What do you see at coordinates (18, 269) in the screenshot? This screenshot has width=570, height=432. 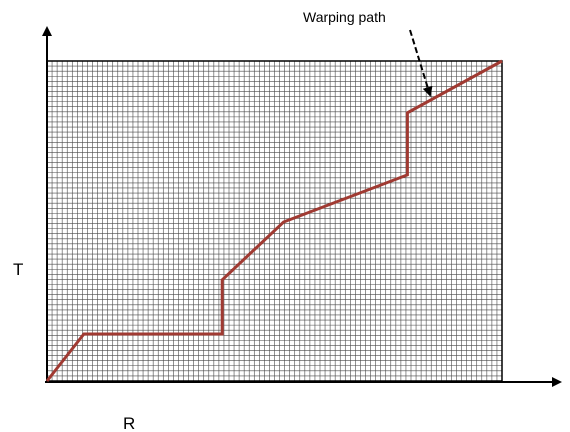 I see `y-axis-label: T` at bounding box center [18, 269].